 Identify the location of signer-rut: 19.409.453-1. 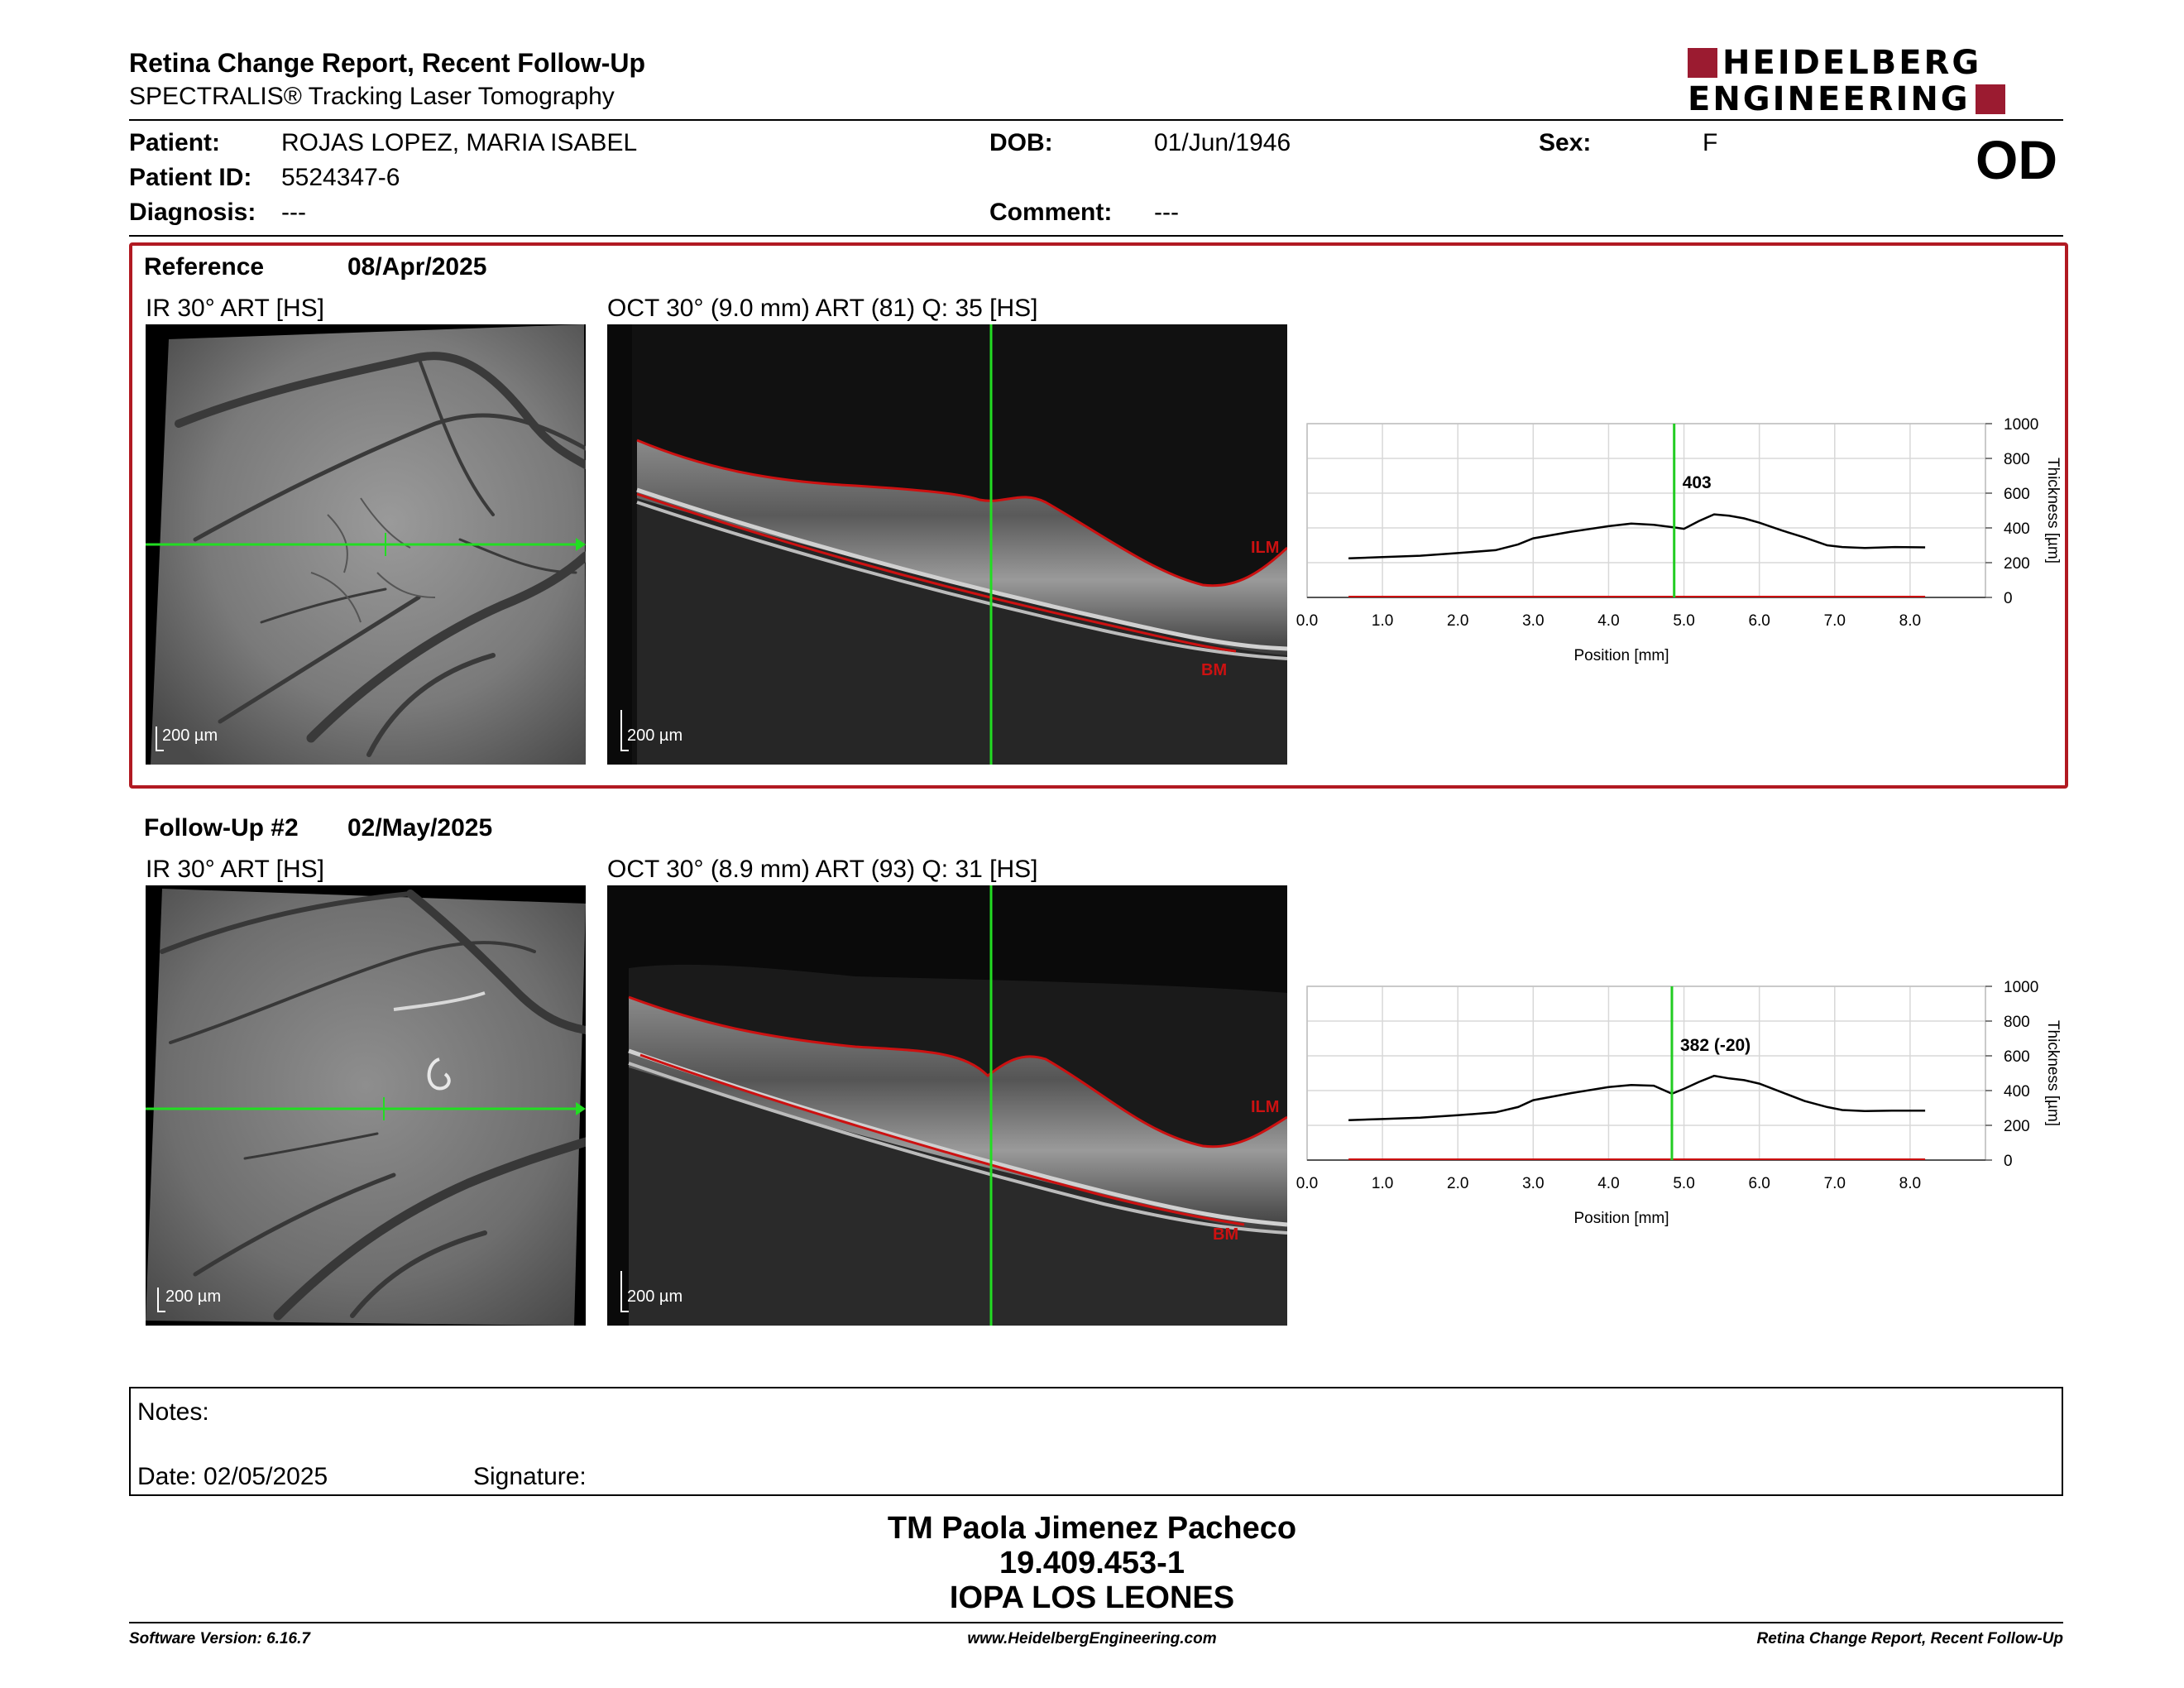
(1092, 1563).